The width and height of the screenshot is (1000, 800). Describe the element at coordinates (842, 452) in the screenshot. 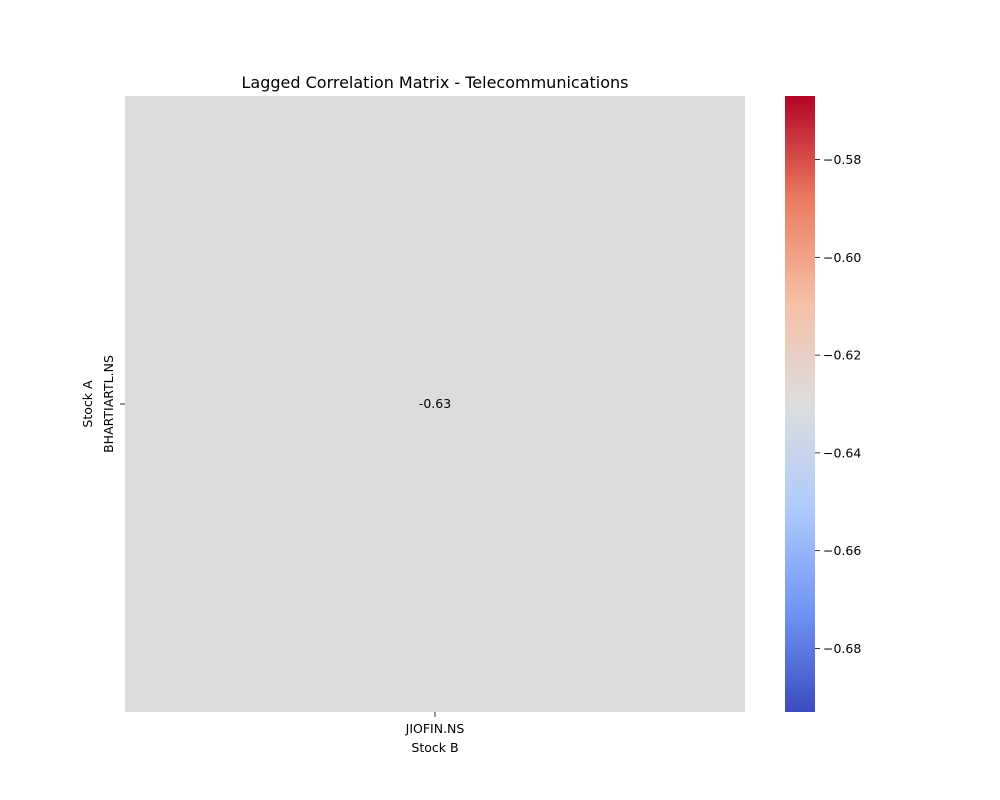

I see `colorbar-tick-label: −0.64` at that location.